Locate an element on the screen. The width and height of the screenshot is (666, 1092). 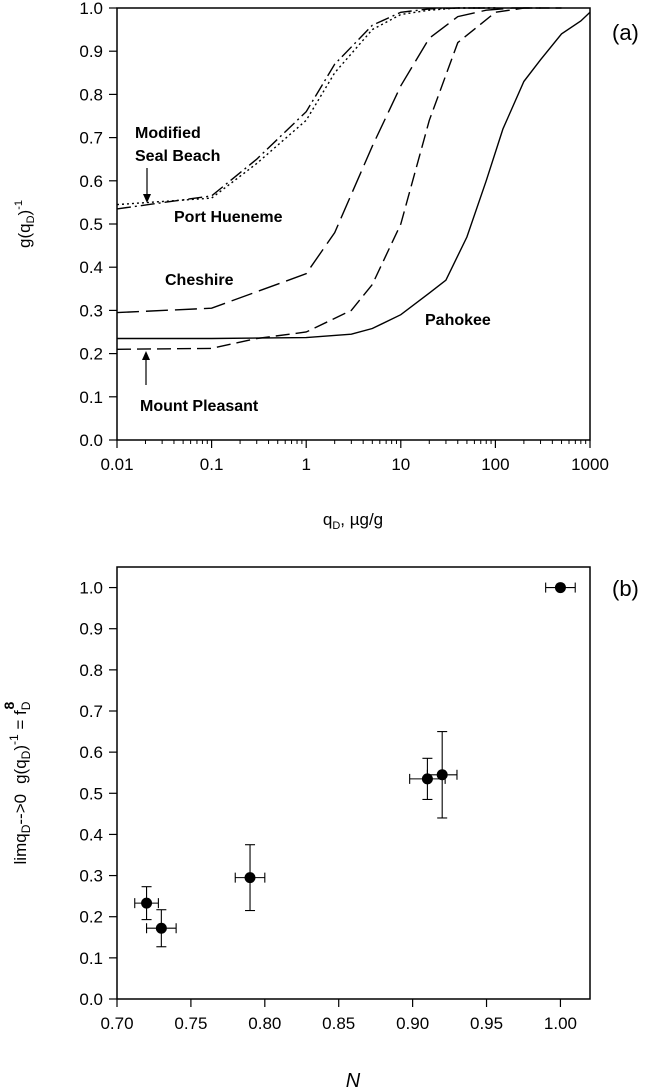
panel-b-y-tick-label: 0.8 is located at coordinates (91, 670).